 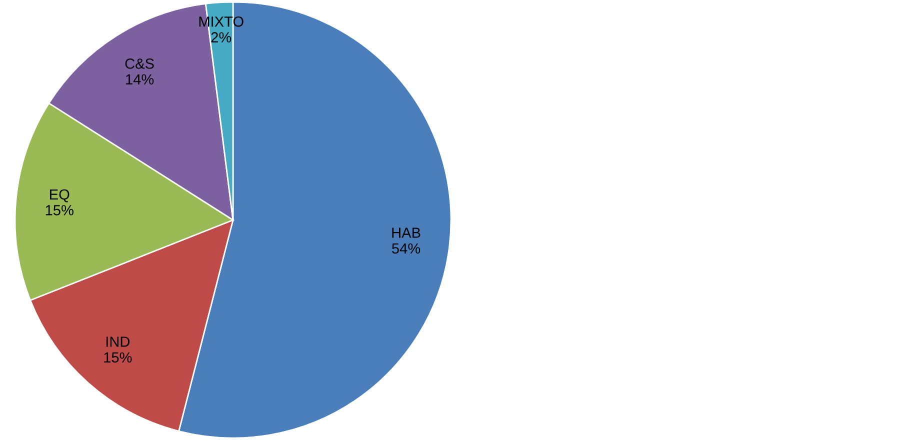 What do you see at coordinates (221, 37) in the screenshot?
I see `data-label: 2%` at bounding box center [221, 37].